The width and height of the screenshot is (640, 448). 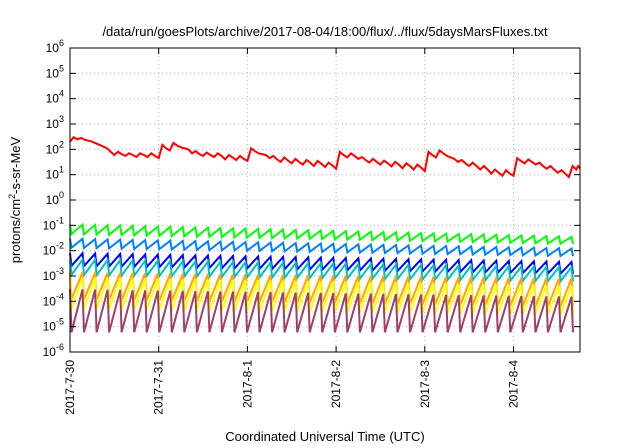 What do you see at coordinates (60, 322) in the screenshot?
I see `y-tick-exp: -5` at bounding box center [60, 322].